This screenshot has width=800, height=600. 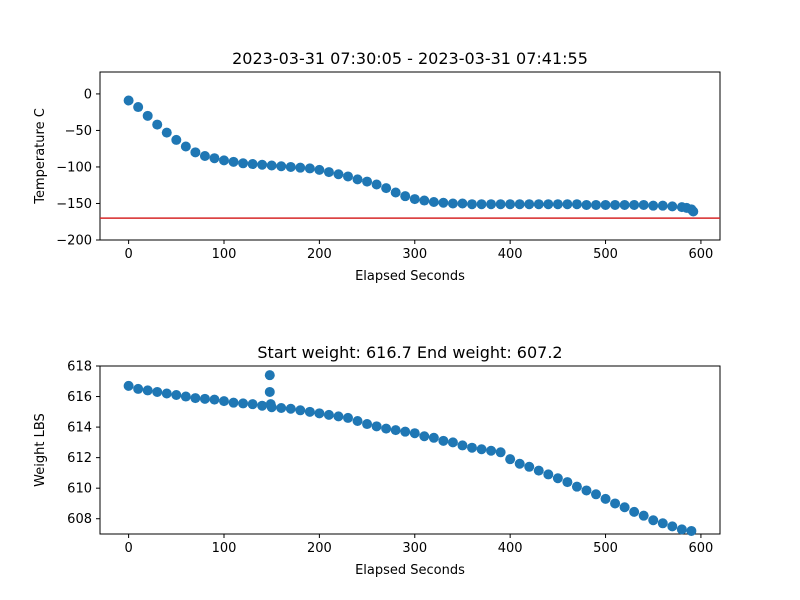 What do you see at coordinates (79, 458) in the screenshot?
I see `y-tick-label: 612` at bounding box center [79, 458].